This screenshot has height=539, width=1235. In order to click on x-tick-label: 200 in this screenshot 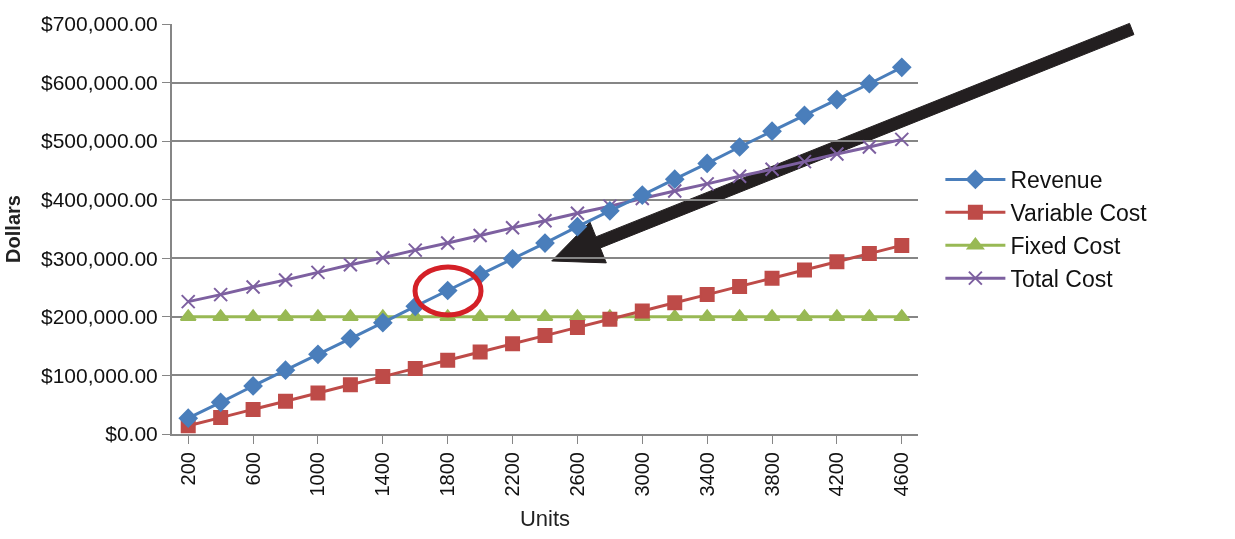, I will do `click(187, 469)`.